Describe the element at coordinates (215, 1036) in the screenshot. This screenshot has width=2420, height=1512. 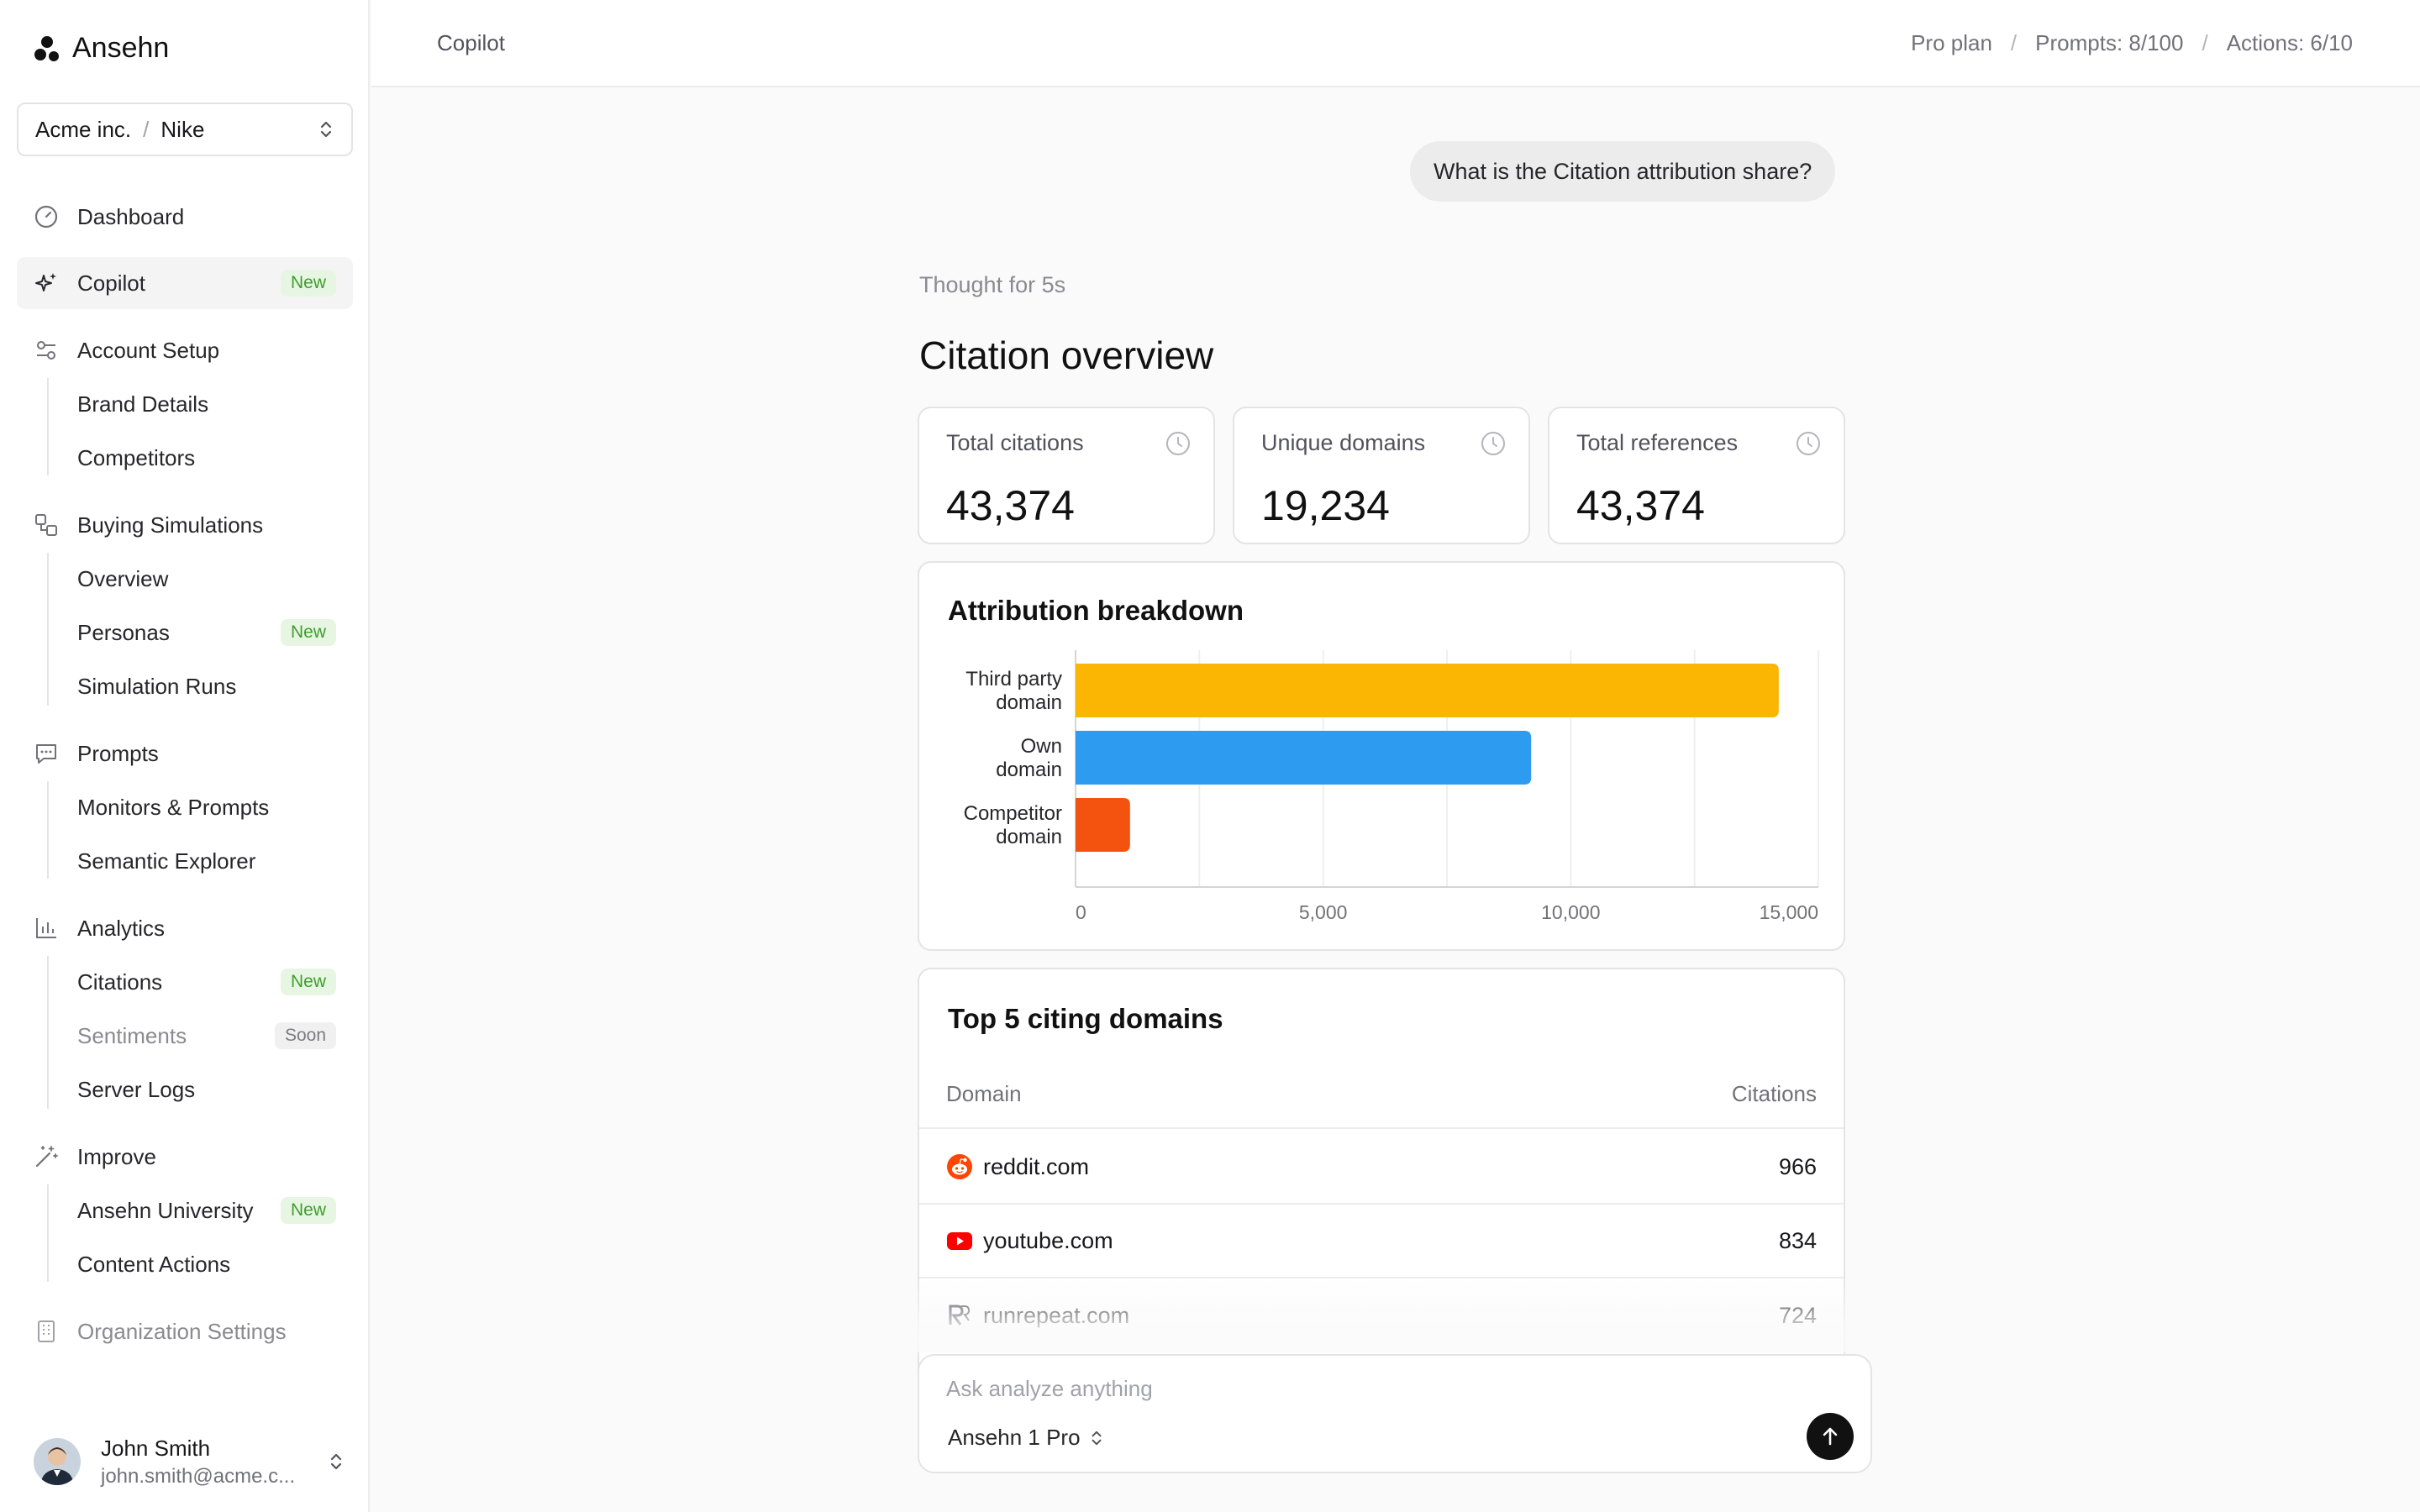
I see `sidebar-item-sentiments: Sentiments Soon` at that location.